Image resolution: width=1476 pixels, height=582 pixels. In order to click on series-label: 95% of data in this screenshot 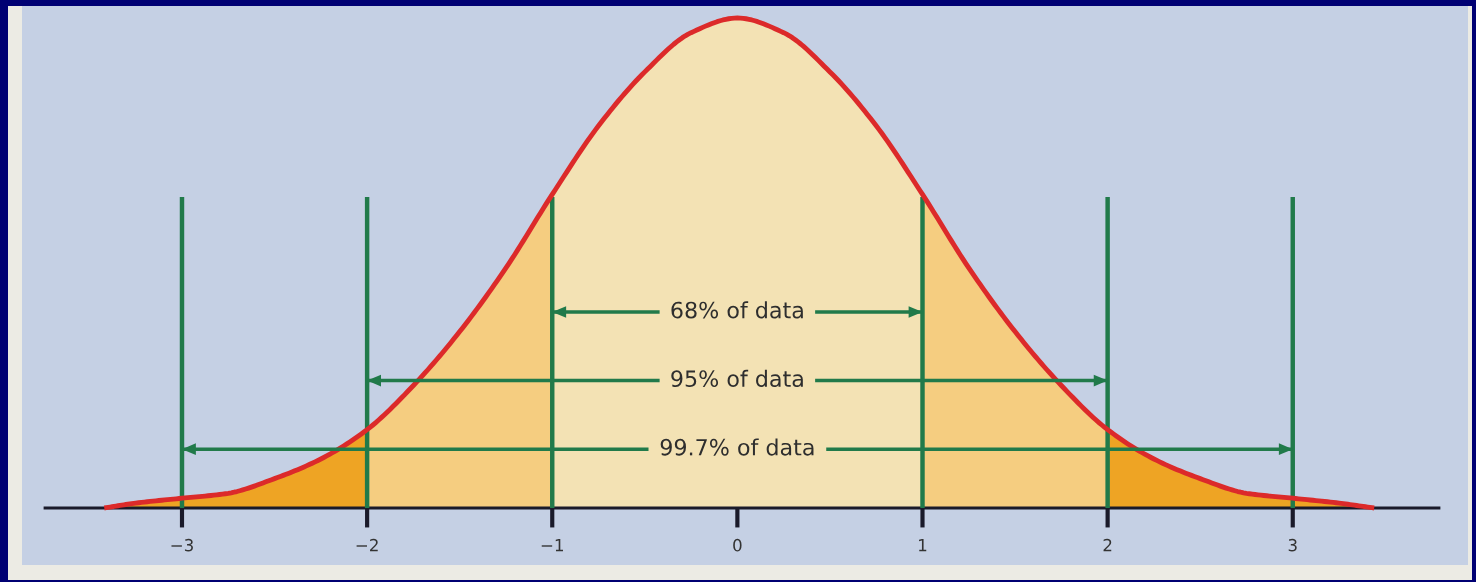, I will do `click(737, 378)`.